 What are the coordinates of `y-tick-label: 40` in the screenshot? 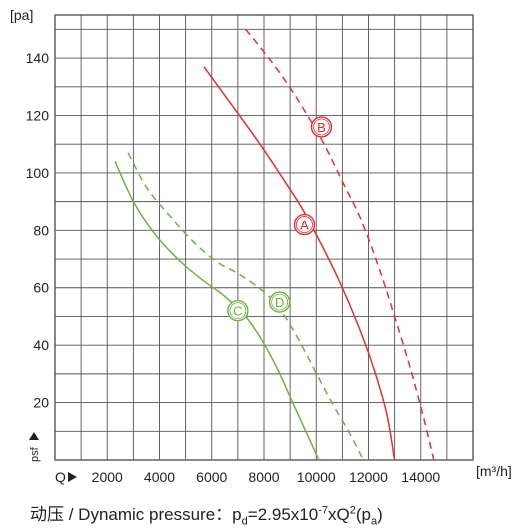 It's located at (41, 345).